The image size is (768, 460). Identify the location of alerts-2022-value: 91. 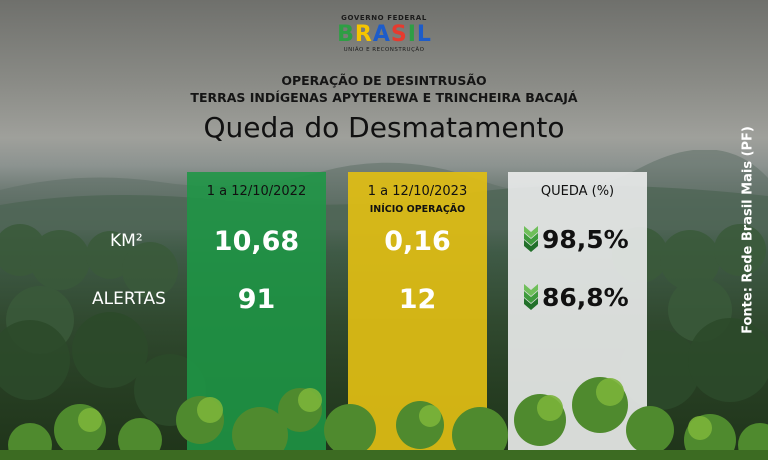
(256, 299).